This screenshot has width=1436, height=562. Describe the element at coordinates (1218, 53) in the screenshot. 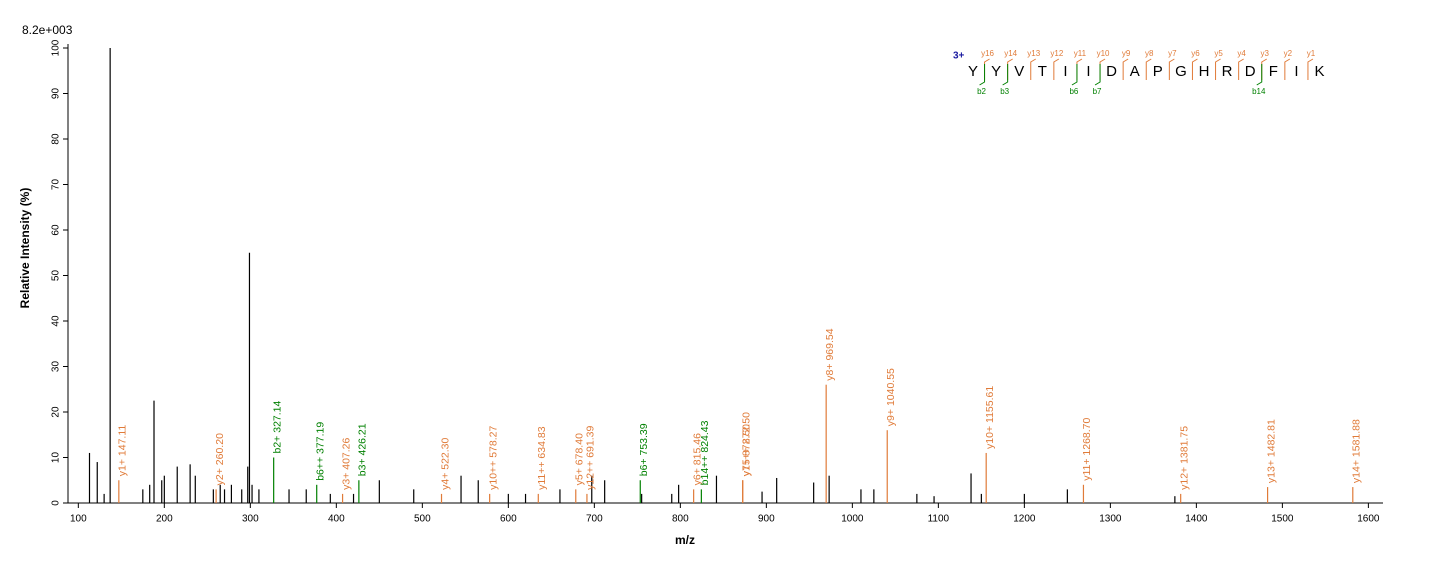

I see `y-fragment: y5` at that location.